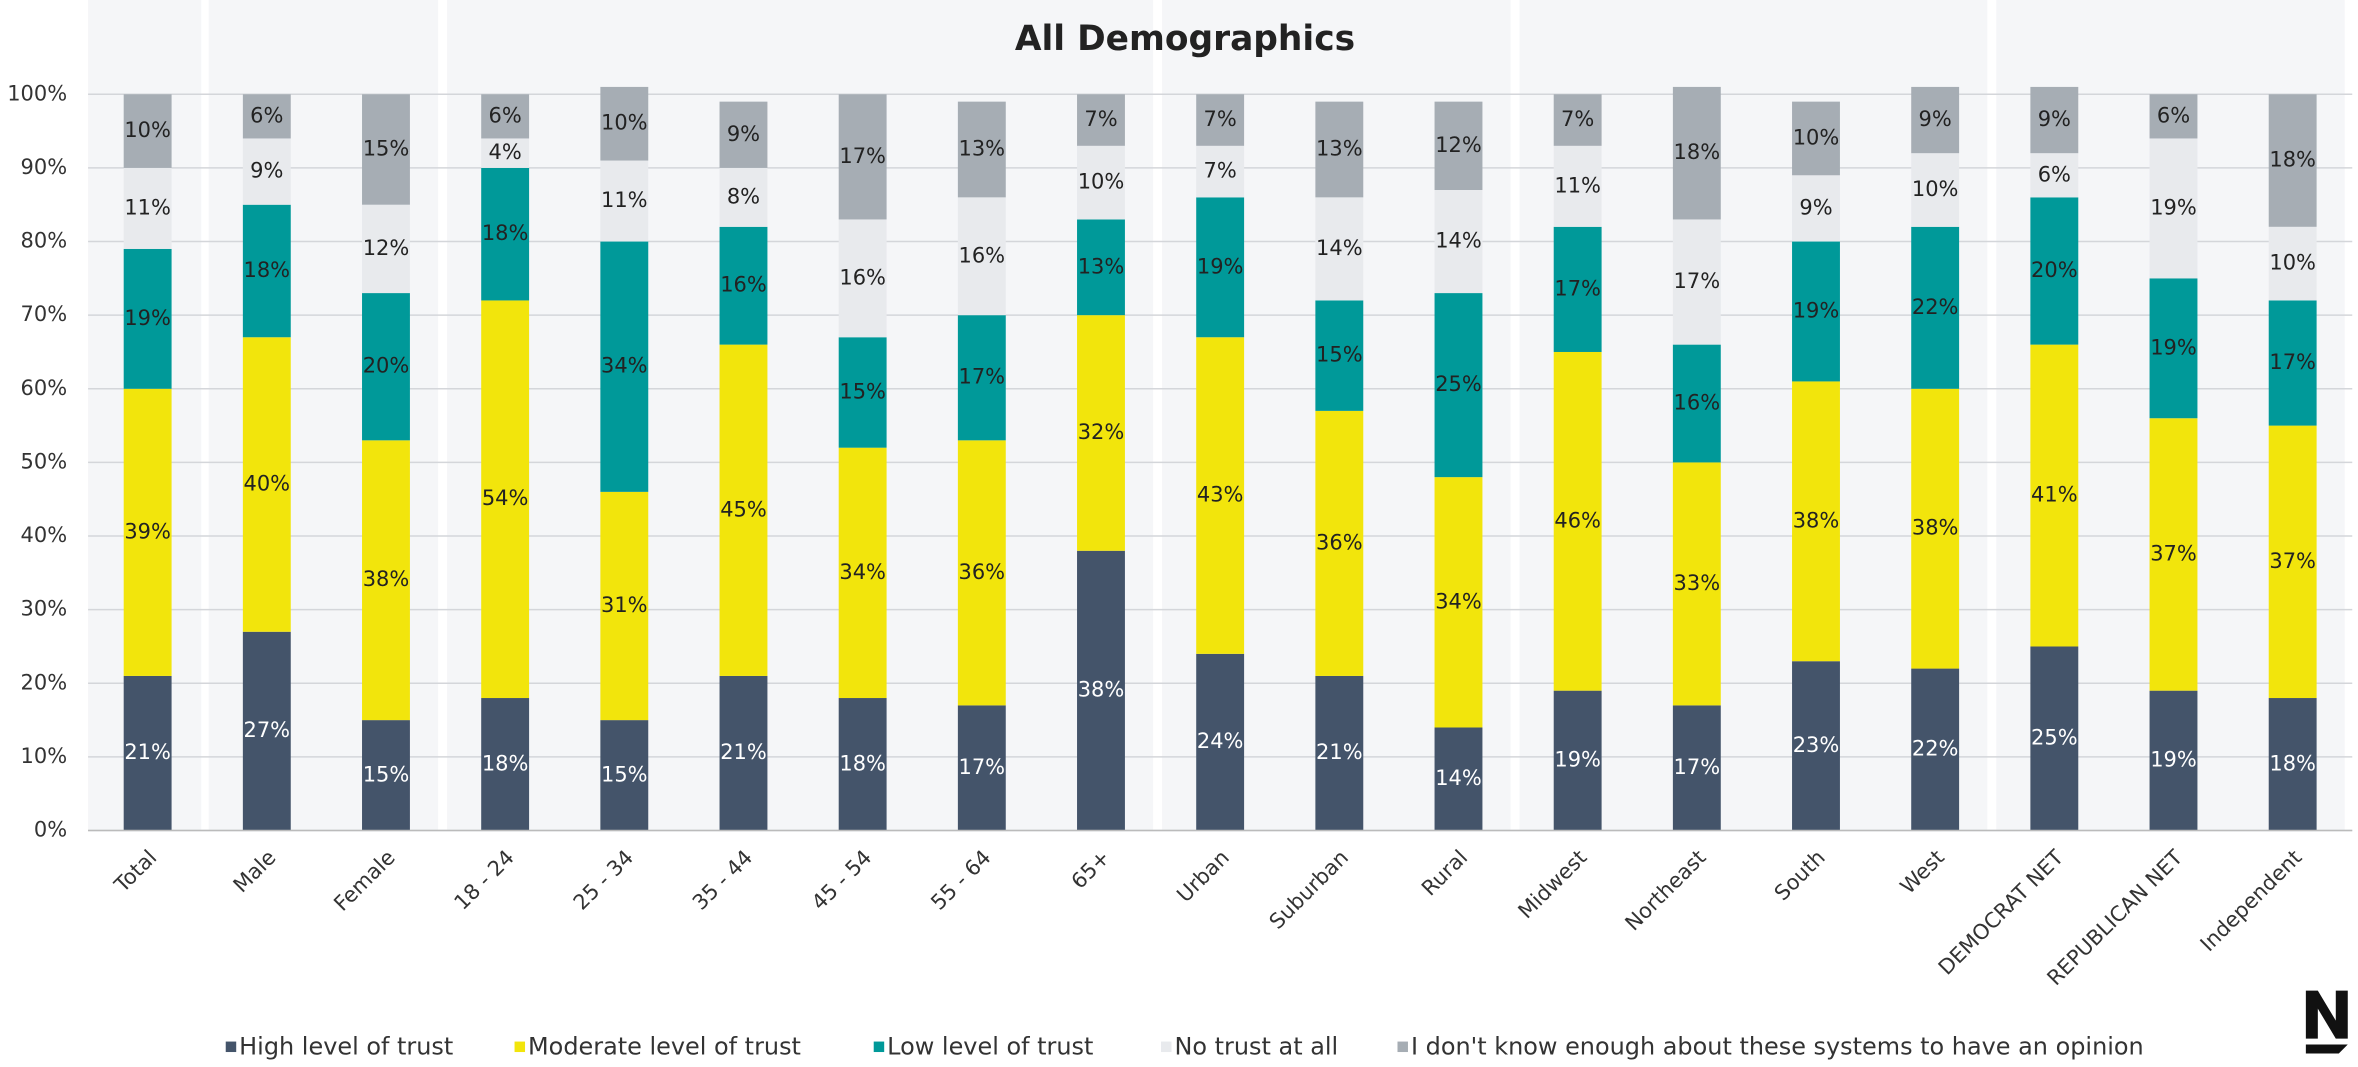 The width and height of the screenshot is (2358, 1067). I want to click on data-label: 23%, so click(1816, 745).